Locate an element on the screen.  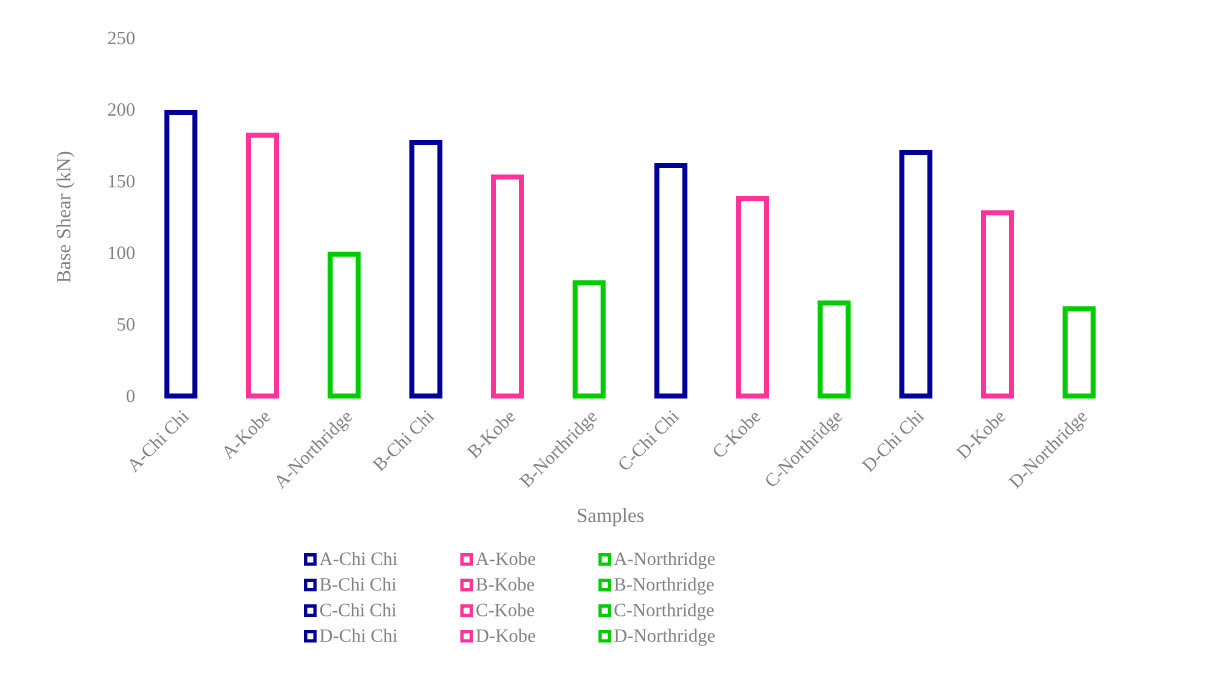
legend-label: C-Chi Chi is located at coordinates (358, 610).